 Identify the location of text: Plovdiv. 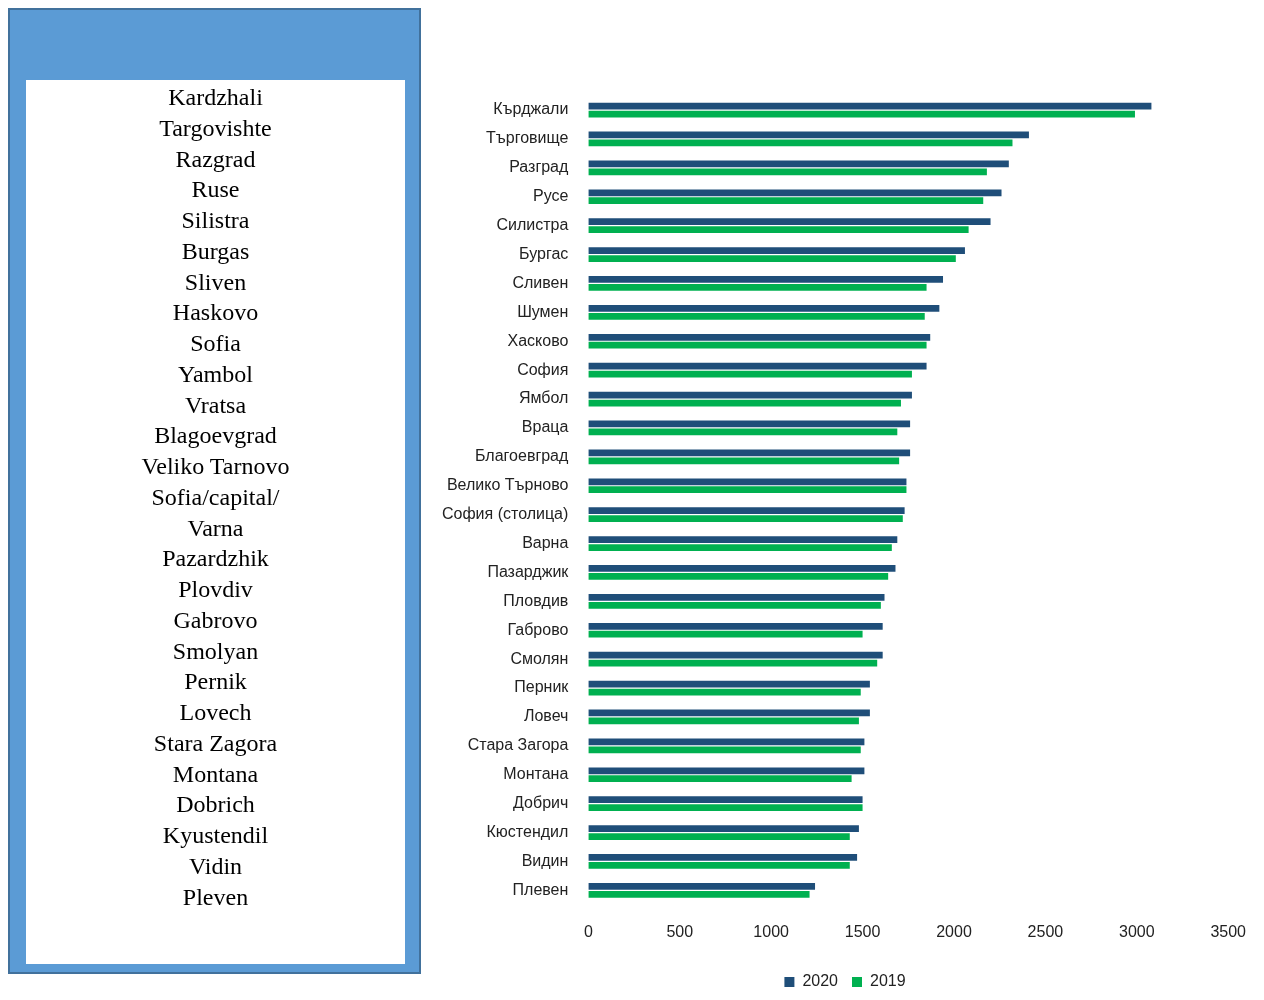
(215, 589).